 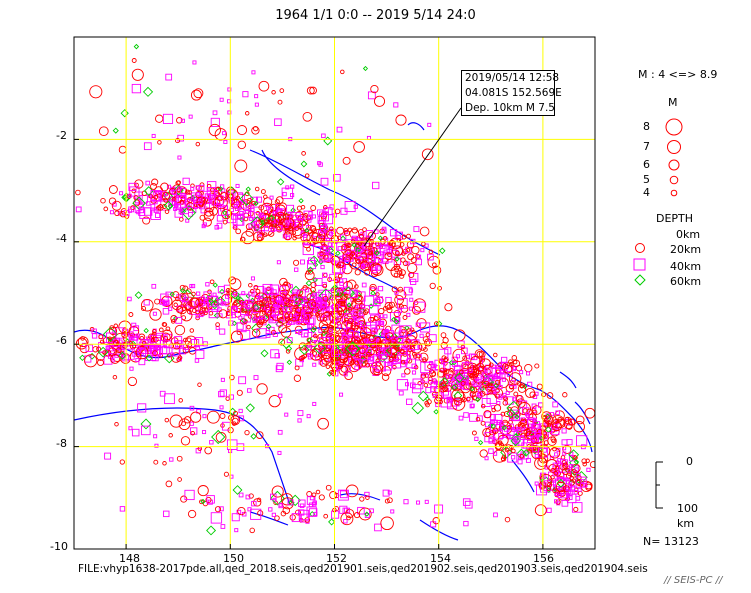 I want to click on legend-depth-60: 60km, so click(x=686, y=281).